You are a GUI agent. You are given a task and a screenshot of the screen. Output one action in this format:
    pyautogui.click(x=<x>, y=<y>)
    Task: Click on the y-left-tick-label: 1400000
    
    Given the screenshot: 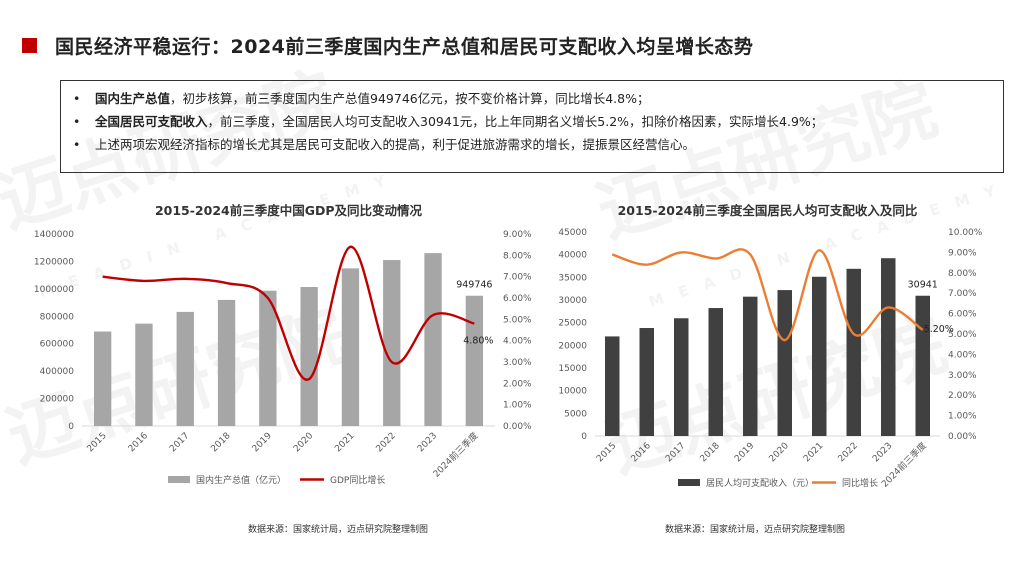 What is the action you would take?
    pyautogui.click(x=54, y=235)
    